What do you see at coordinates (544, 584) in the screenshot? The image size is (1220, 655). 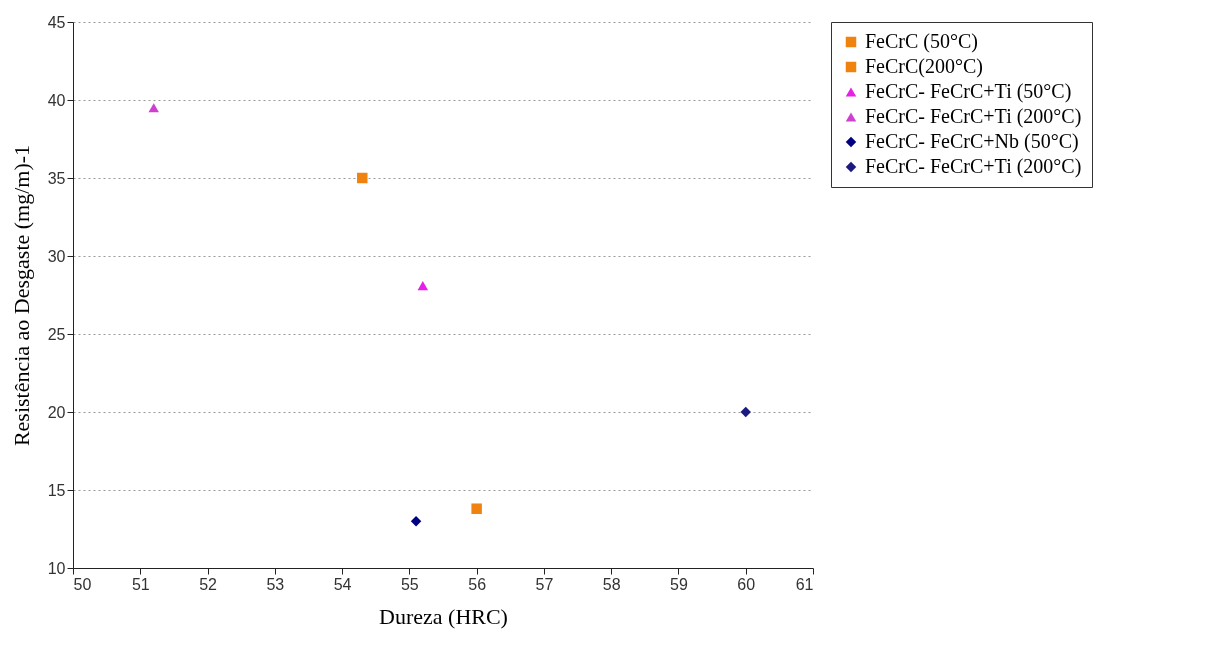 I see `x-tick-label: 57` at bounding box center [544, 584].